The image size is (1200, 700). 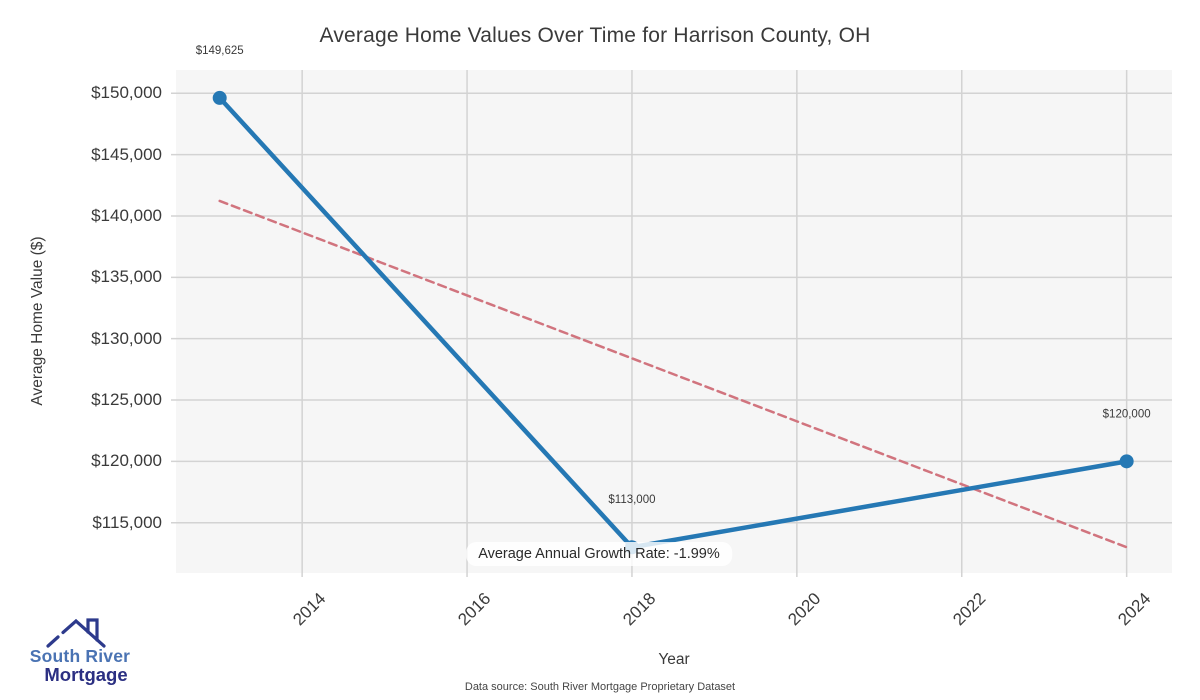 I want to click on y-tick-label: $125,000, so click(x=126, y=400).